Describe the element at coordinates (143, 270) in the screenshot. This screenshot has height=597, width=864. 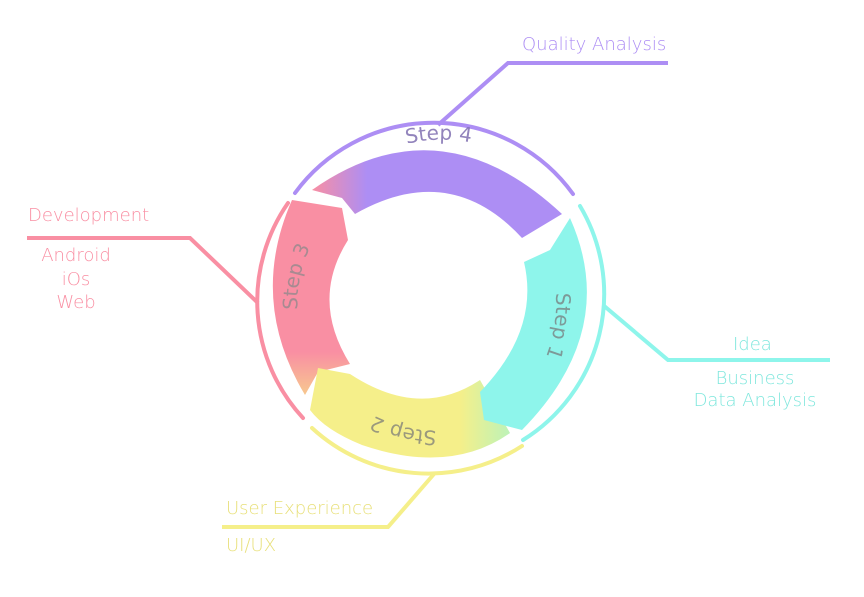
I see `connector-development` at that location.